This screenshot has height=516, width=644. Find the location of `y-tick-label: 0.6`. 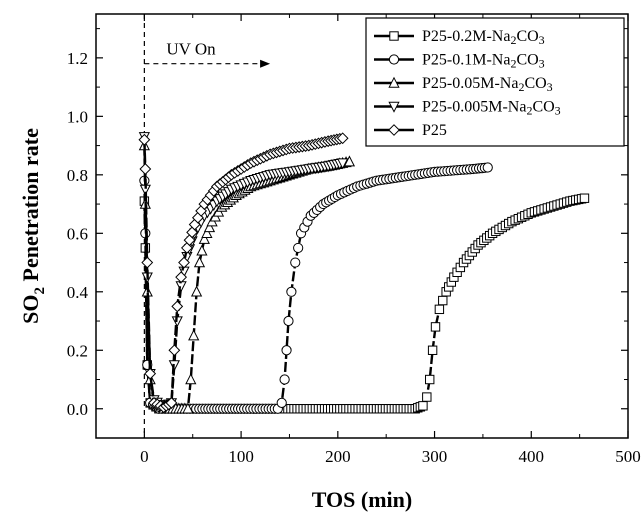

y-tick-label: 0.6 is located at coordinates (77, 233).